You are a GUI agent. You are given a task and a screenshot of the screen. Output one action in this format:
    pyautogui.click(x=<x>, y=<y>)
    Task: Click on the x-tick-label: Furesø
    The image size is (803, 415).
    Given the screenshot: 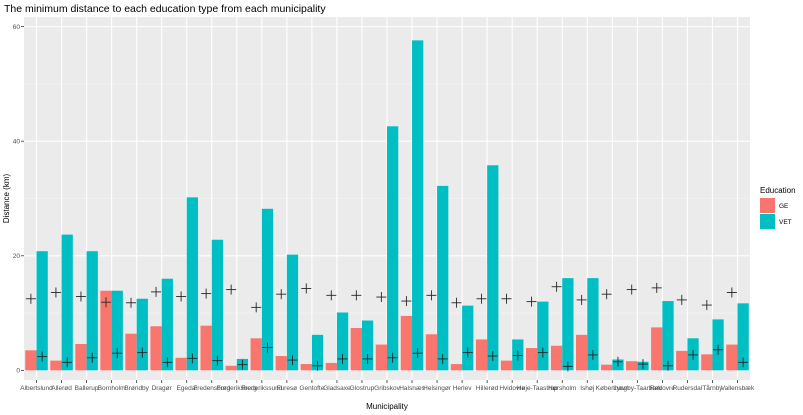 What is the action you would take?
    pyautogui.click(x=287, y=388)
    